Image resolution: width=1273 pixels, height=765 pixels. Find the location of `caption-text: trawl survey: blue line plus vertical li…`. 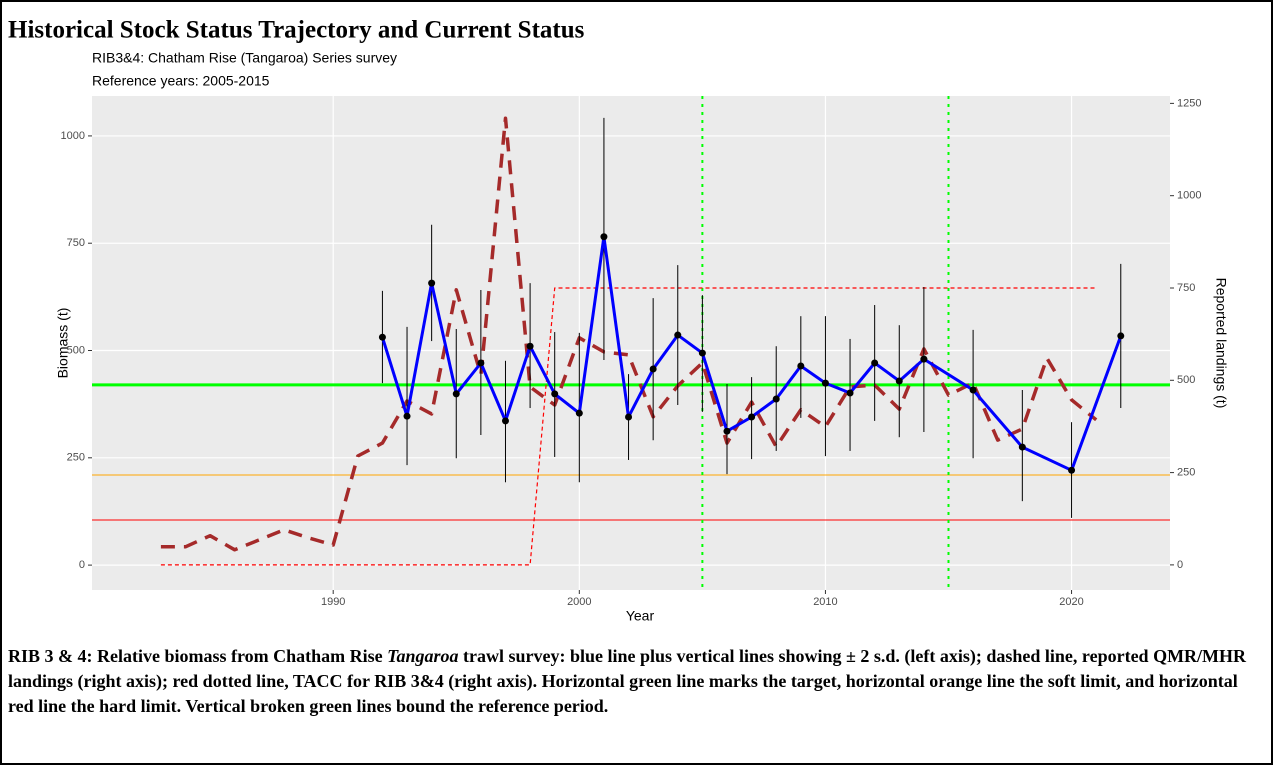

caption-text: trawl survey: blue line plus vertical li… is located at coordinates (627, 681).